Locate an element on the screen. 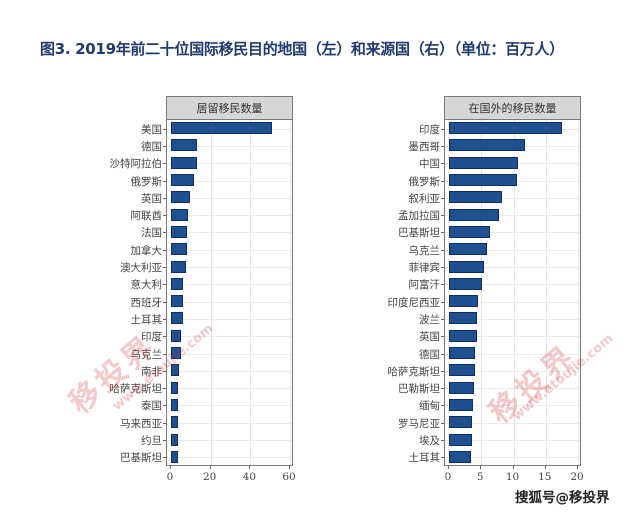 The width and height of the screenshot is (640, 512). x-tick-label: 40 is located at coordinates (249, 477).